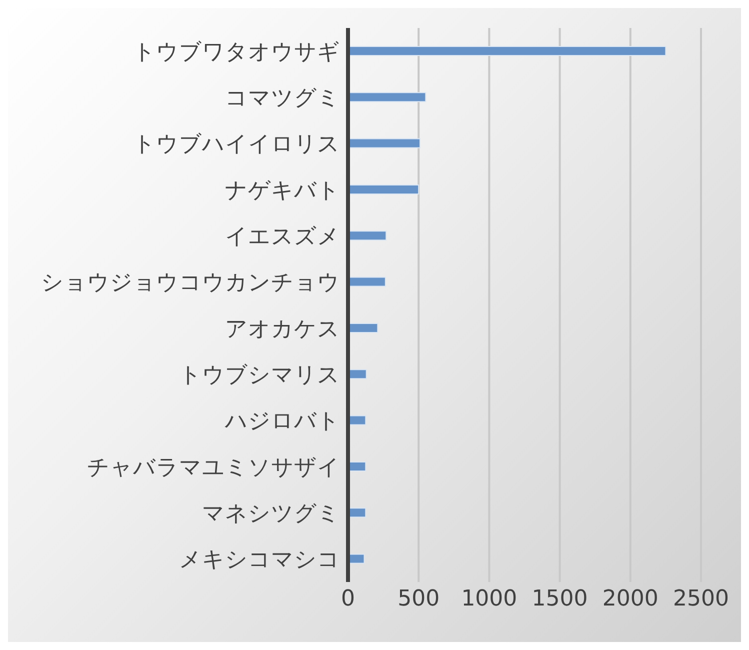 The height and width of the screenshot is (650, 749). What do you see at coordinates (701, 599) in the screenshot?
I see `x-tick-label: 2500` at bounding box center [701, 599].